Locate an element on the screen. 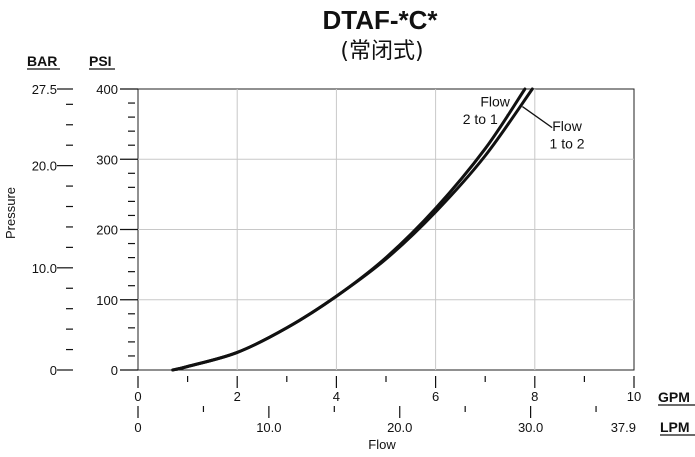 This screenshot has width=695, height=457. lpm-tick-label-2: 20.0 is located at coordinates (399, 427).